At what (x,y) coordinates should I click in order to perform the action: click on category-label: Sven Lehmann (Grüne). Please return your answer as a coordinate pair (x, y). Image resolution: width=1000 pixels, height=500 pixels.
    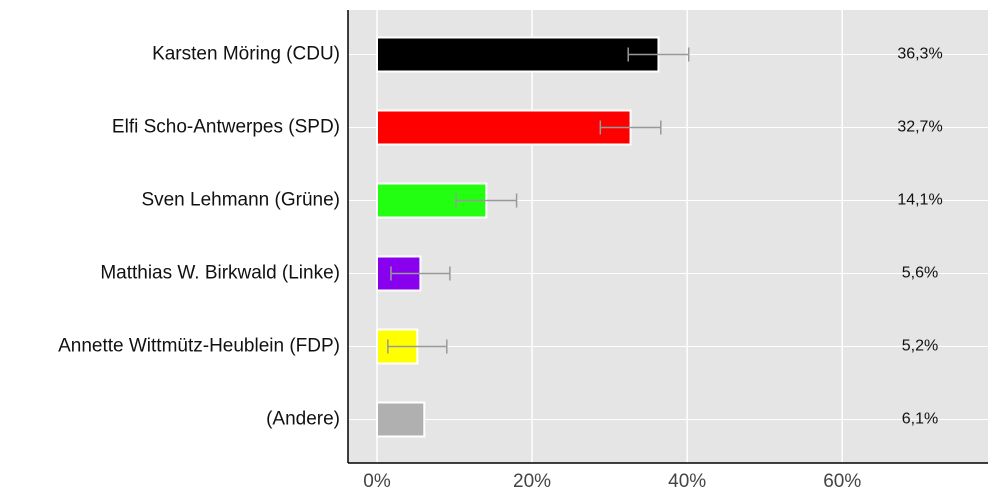
    Looking at the image, I should click on (240, 200).